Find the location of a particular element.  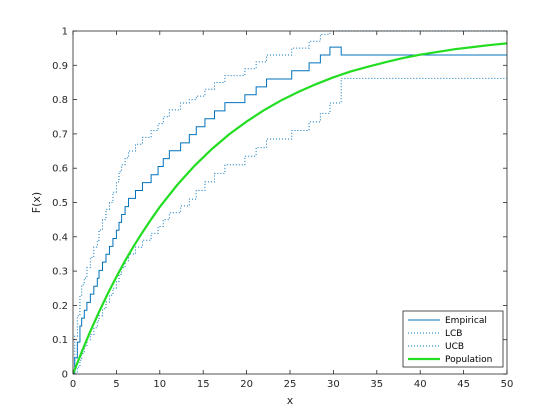

y-tick-label: 0.9 is located at coordinates (60, 66).